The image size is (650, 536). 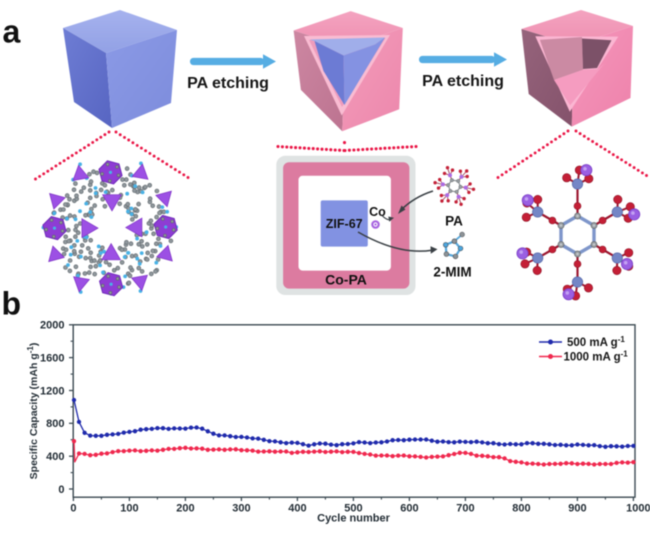 I want to click on svg-text: 2000, so click(x=52, y=326).